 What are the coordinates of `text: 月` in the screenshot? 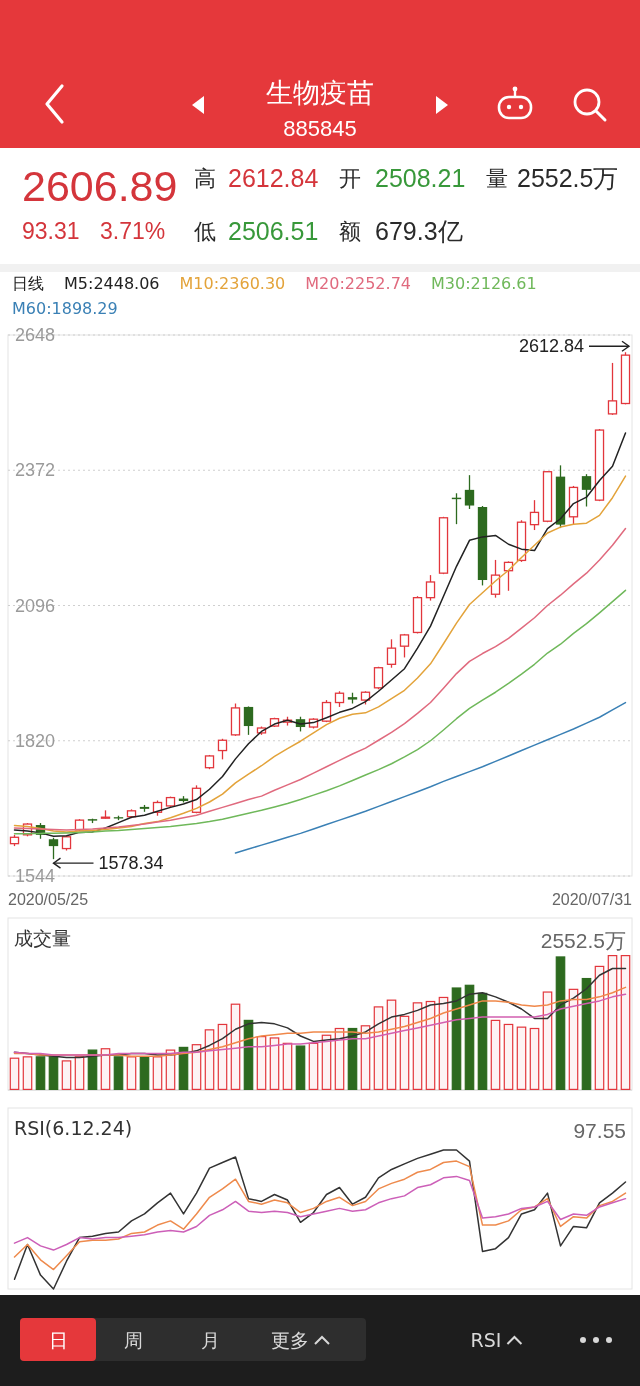 It's located at (210, 1340).